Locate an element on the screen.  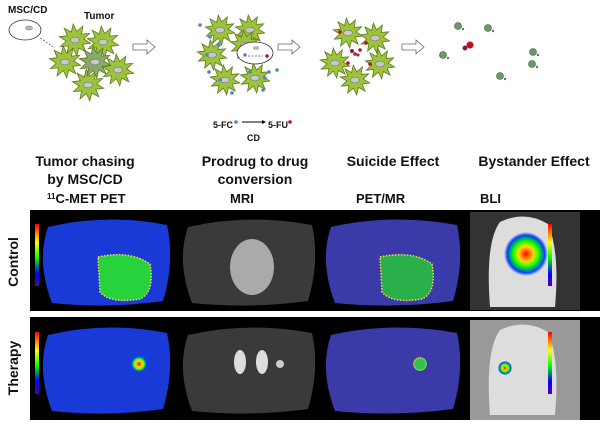
step-2-label: Prodrug to drug is located at coordinates (255, 161).